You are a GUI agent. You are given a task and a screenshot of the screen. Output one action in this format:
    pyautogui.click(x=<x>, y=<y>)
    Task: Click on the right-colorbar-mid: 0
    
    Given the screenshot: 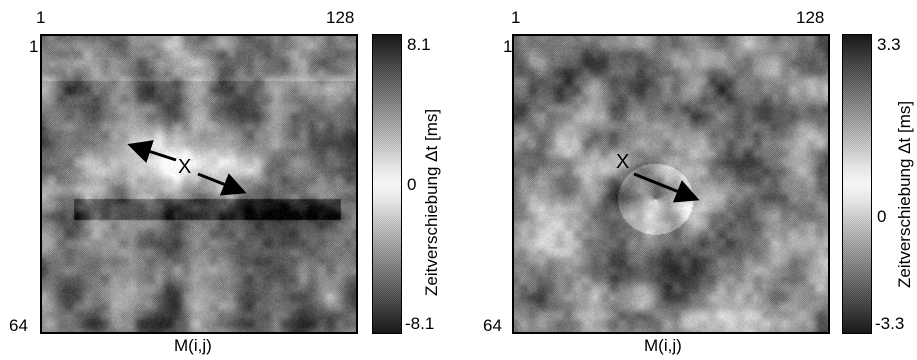 What is the action you would take?
    pyautogui.click(x=882, y=216)
    